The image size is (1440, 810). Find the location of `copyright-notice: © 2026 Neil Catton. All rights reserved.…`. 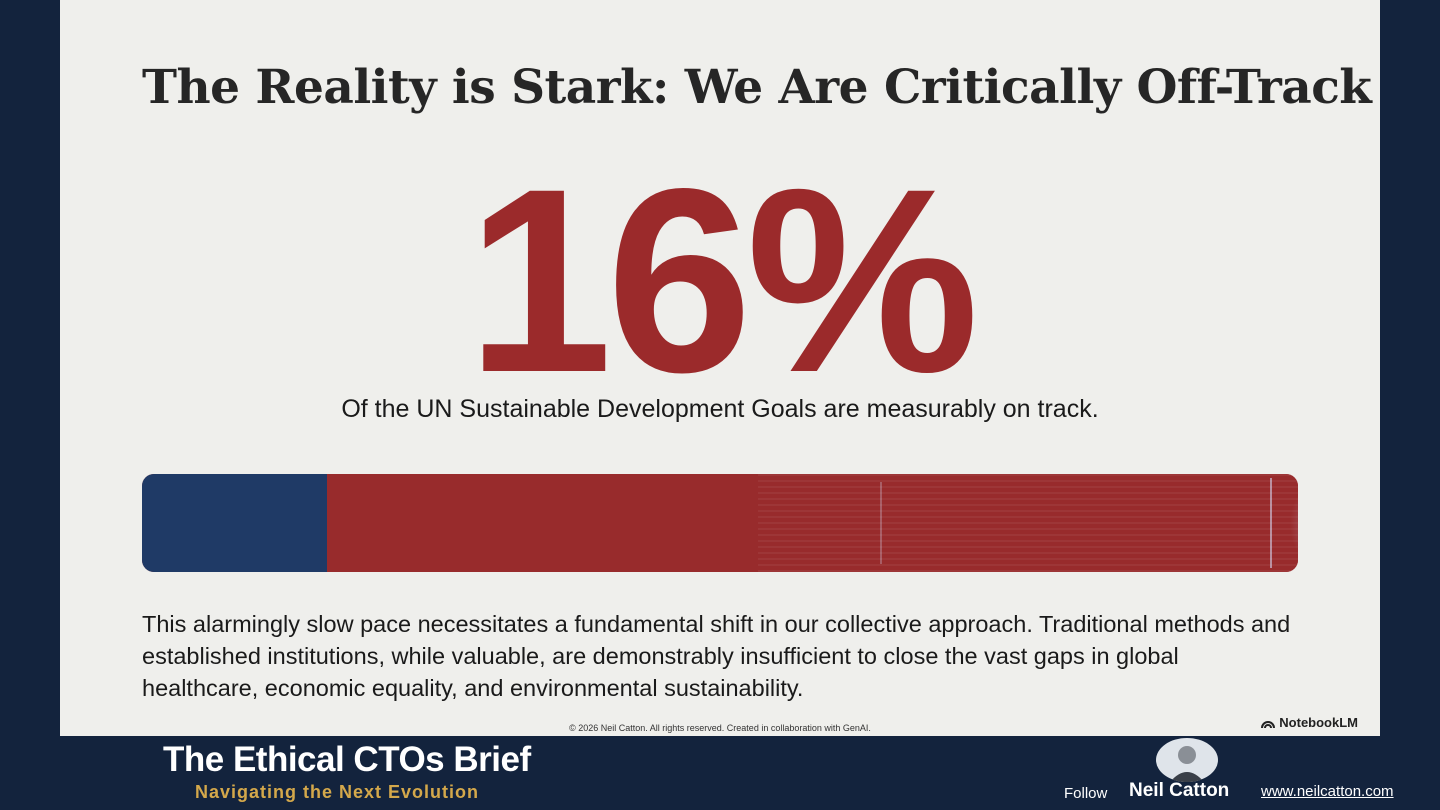

copyright-notice: © 2026 Neil Catton. All rights reserved.… is located at coordinates (720, 728).